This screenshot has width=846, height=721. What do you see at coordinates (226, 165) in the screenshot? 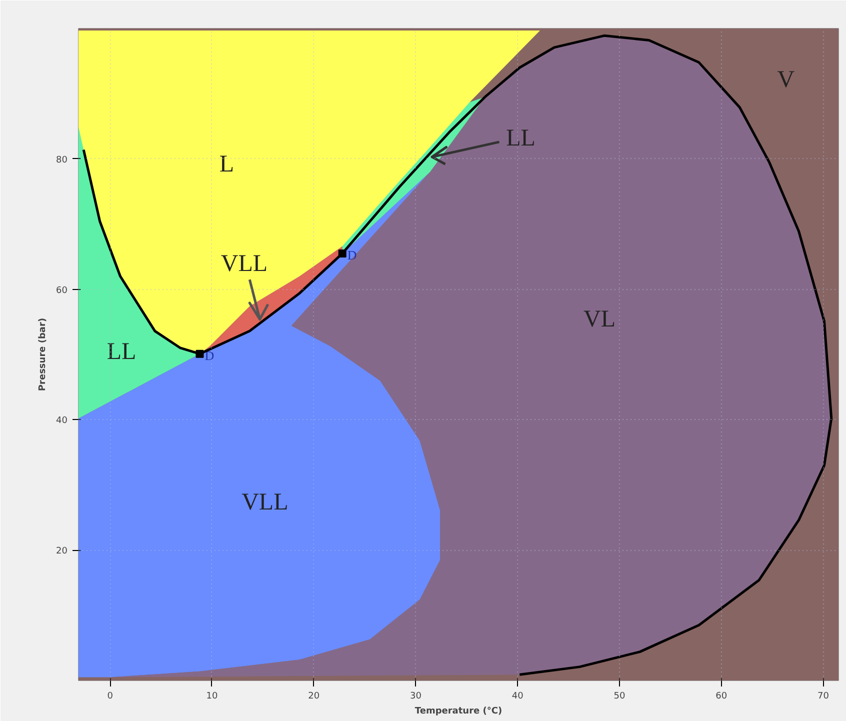
I see `series-label: L` at bounding box center [226, 165].